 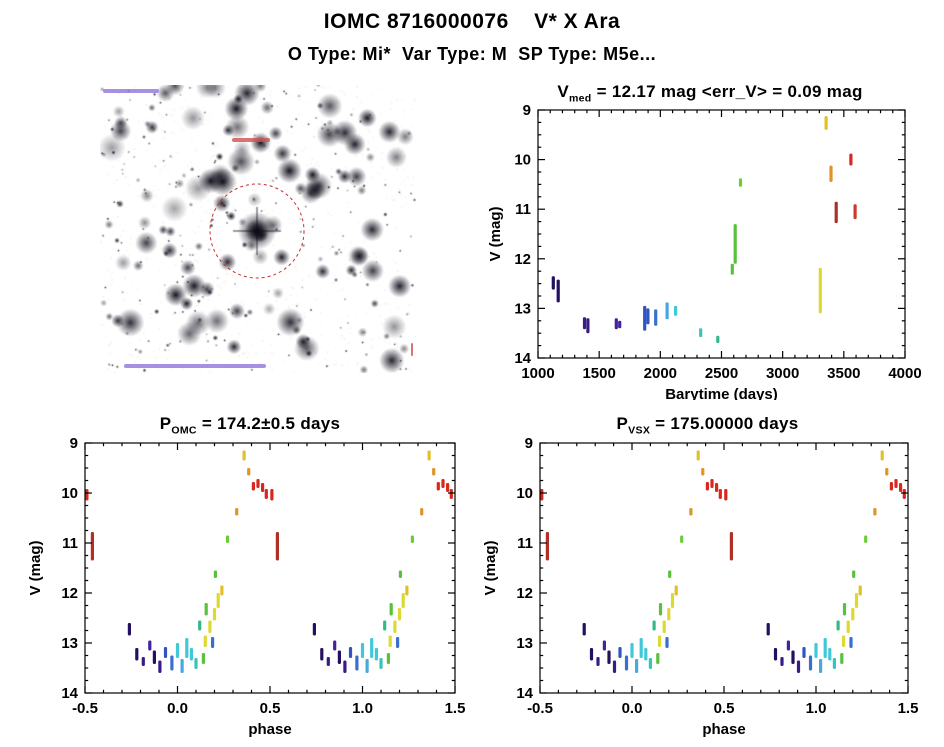 I want to click on title-post: = 175.00000 days, so click(x=724, y=423).